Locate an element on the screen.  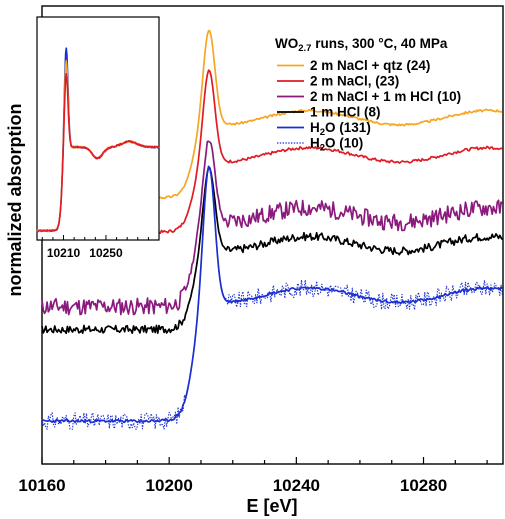
y-axis-title: normalized absorption is located at coordinates (15, 199).